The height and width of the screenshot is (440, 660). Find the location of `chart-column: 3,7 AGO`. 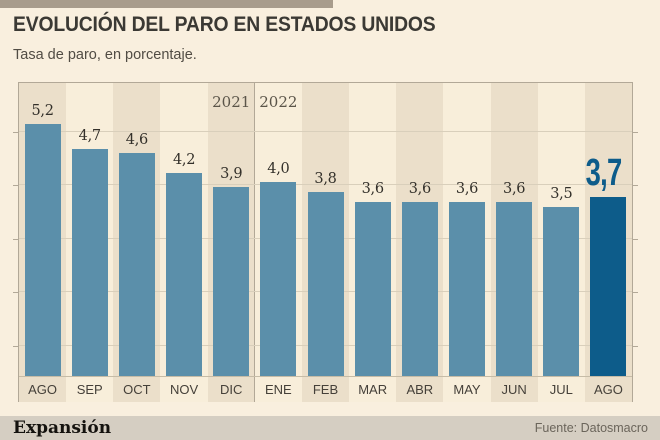

chart-column: 3,7 AGO is located at coordinates (608, 242).